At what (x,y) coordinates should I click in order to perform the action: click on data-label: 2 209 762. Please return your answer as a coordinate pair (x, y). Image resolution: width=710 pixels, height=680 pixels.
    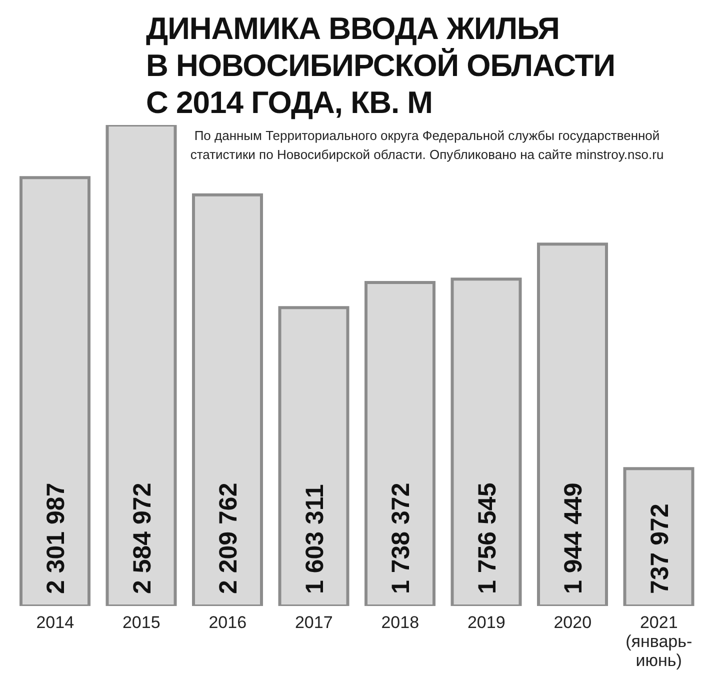
    Looking at the image, I should click on (228, 538).